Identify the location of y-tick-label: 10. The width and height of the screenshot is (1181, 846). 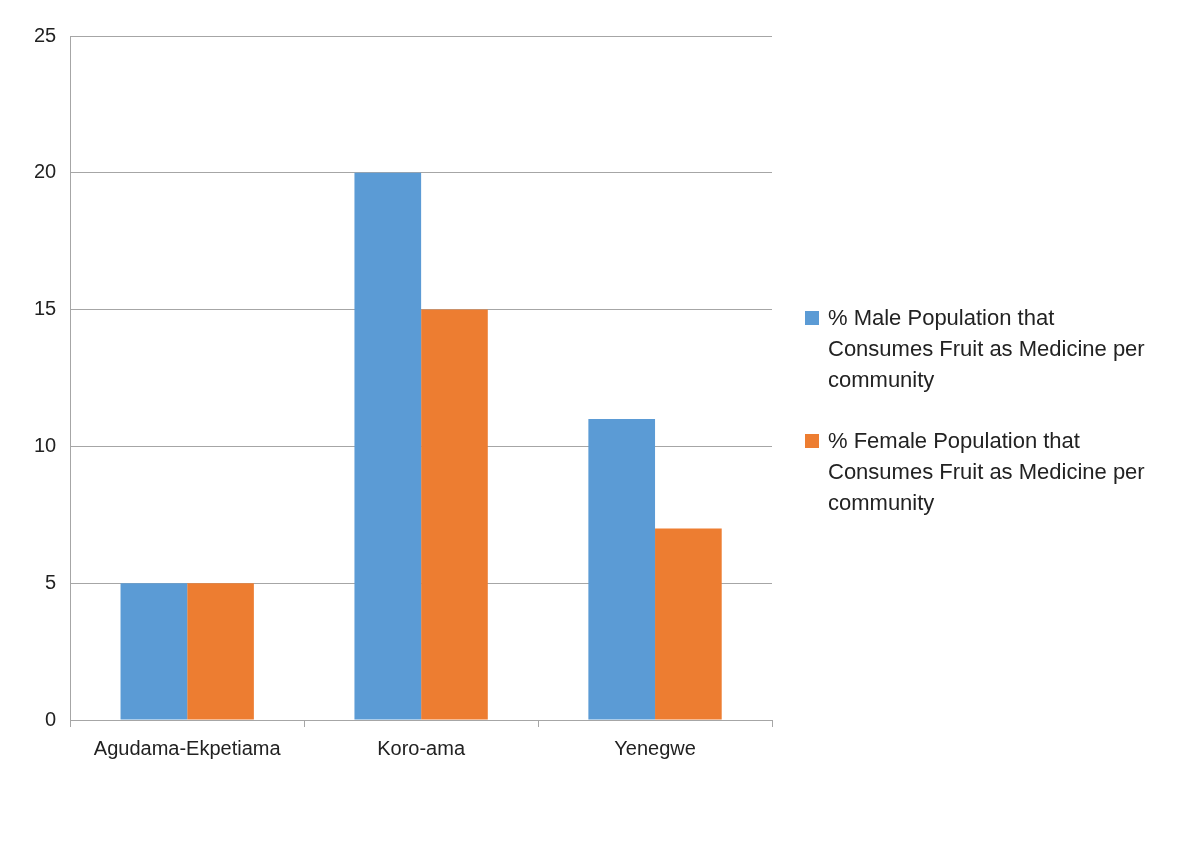
(45, 444).